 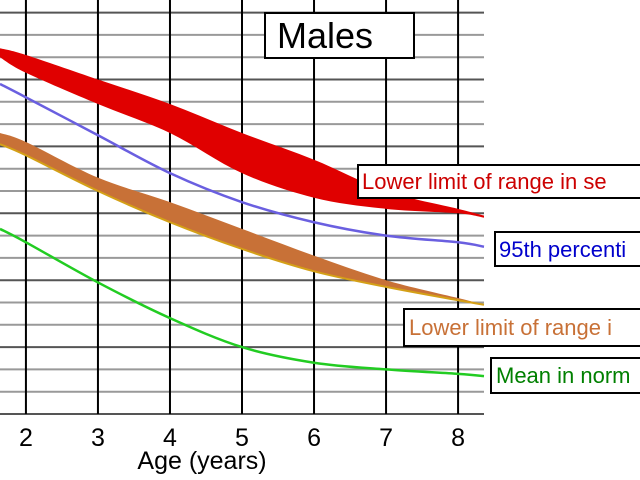 What do you see at coordinates (386, 438) in the screenshot?
I see `x-tick-label: 7` at bounding box center [386, 438].